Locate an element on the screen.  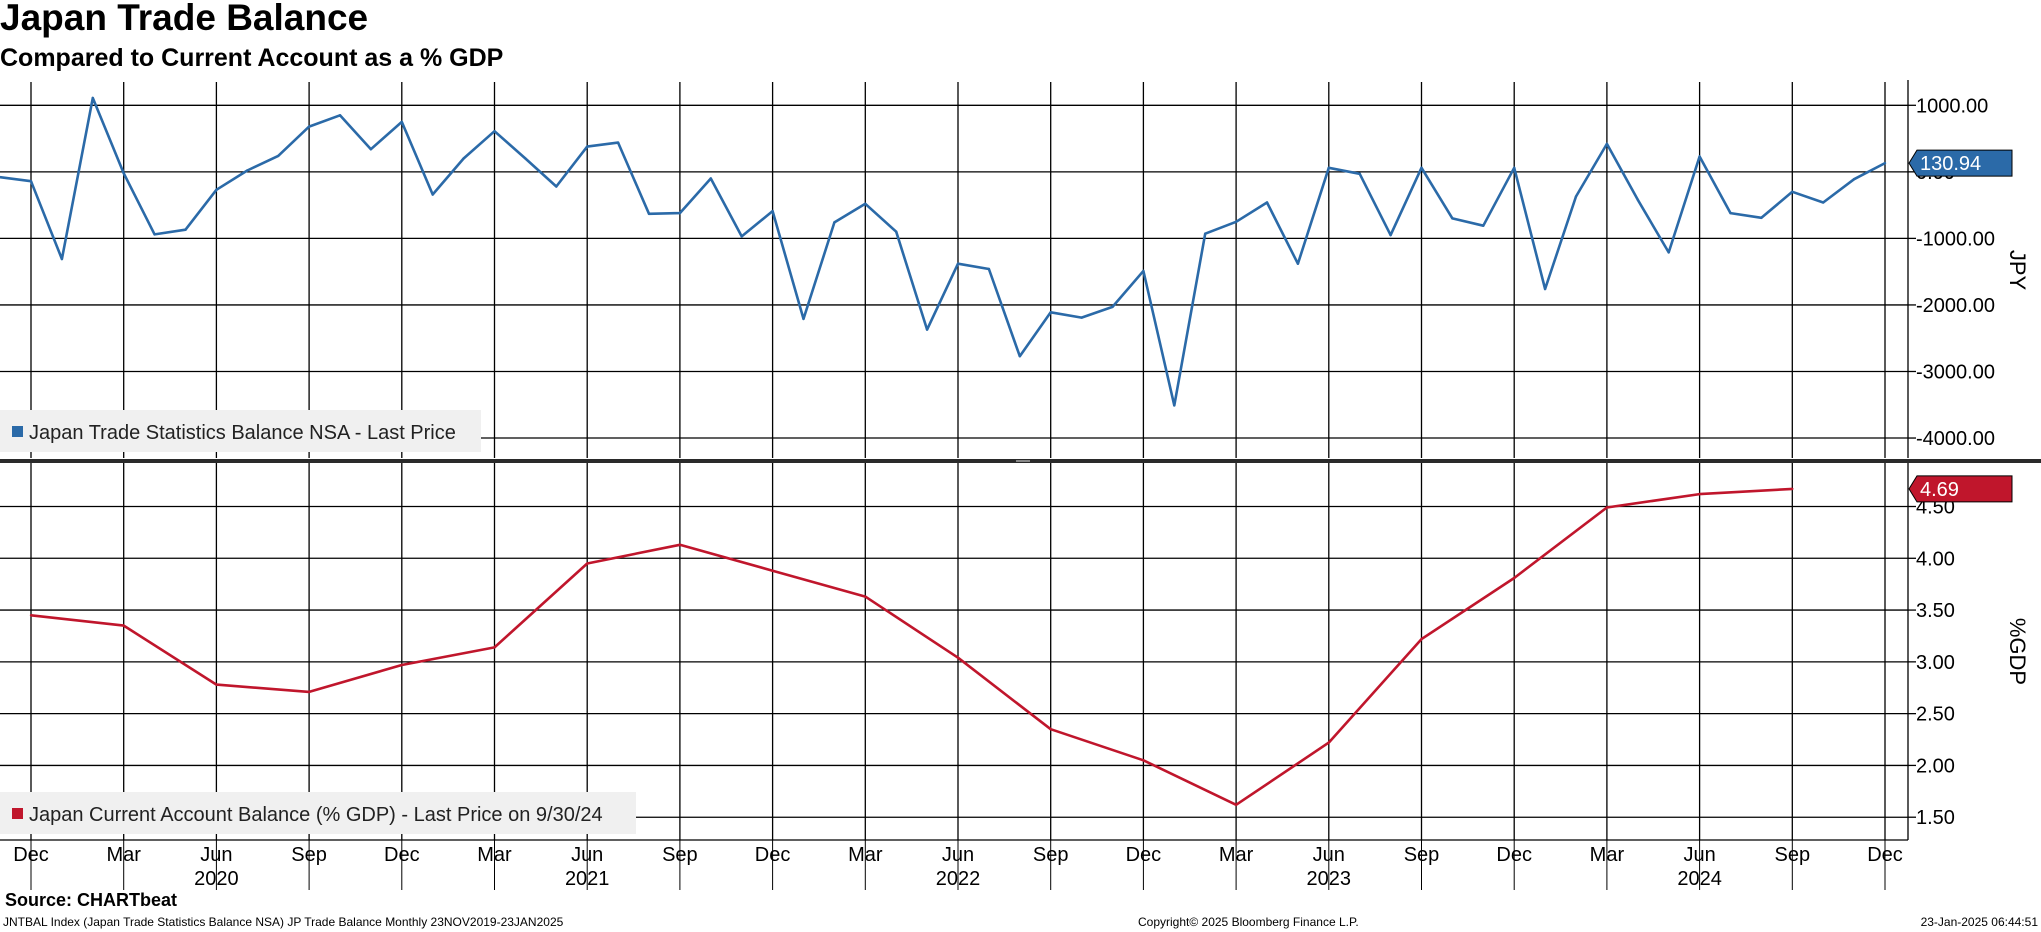
y-tick-label: 4.00 is located at coordinates (1935, 559).